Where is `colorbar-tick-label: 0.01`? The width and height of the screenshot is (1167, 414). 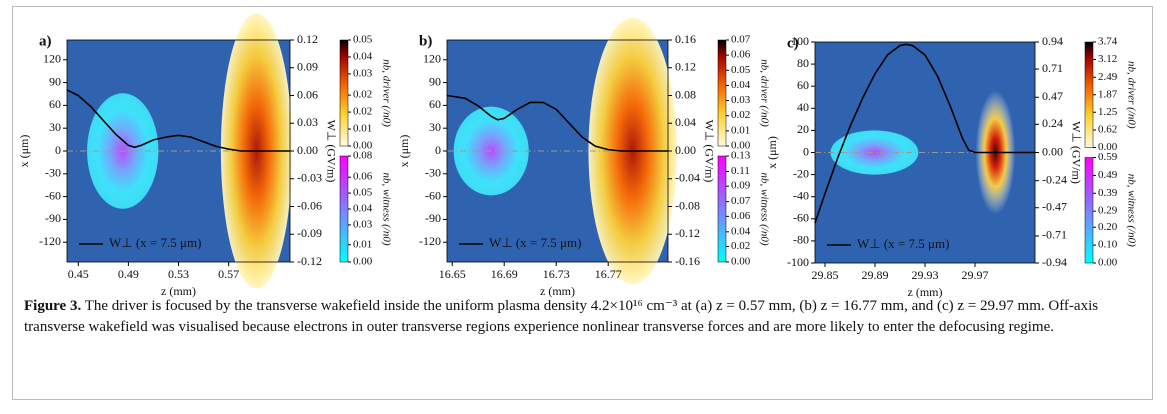
colorbar-tick-label: 0.01 is located at coordinates (740, 130).